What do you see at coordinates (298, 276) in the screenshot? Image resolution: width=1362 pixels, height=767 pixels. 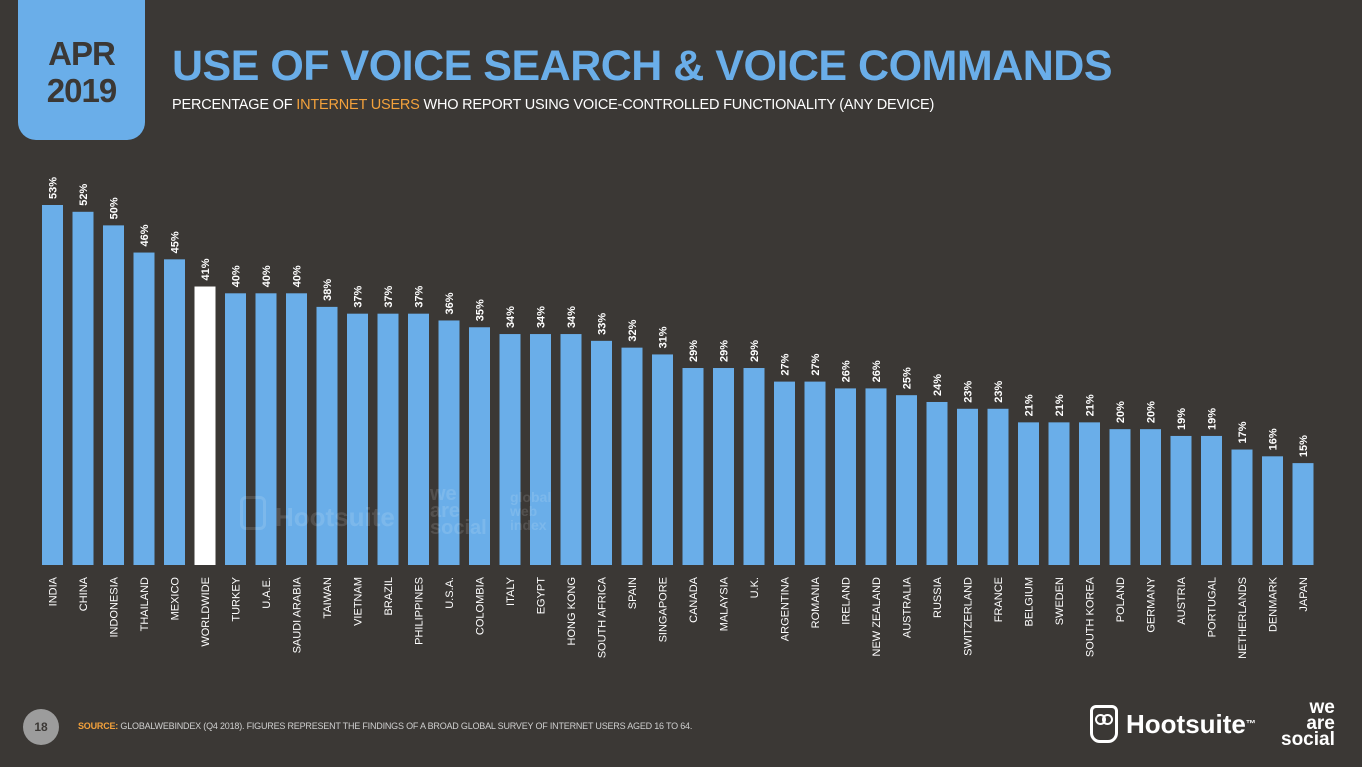 I see `value-label: 40%` at bounding box center [298, 276].